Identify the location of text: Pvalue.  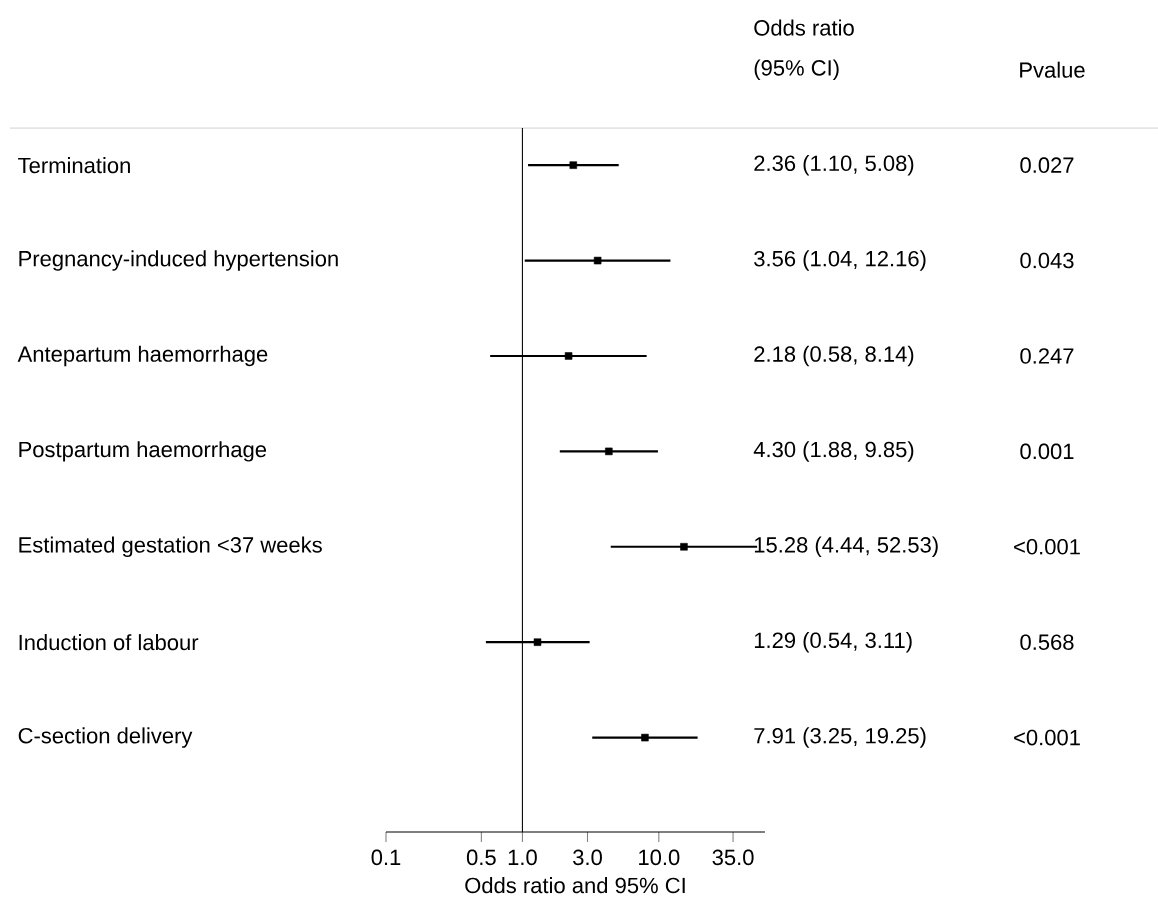
(1052, 69).